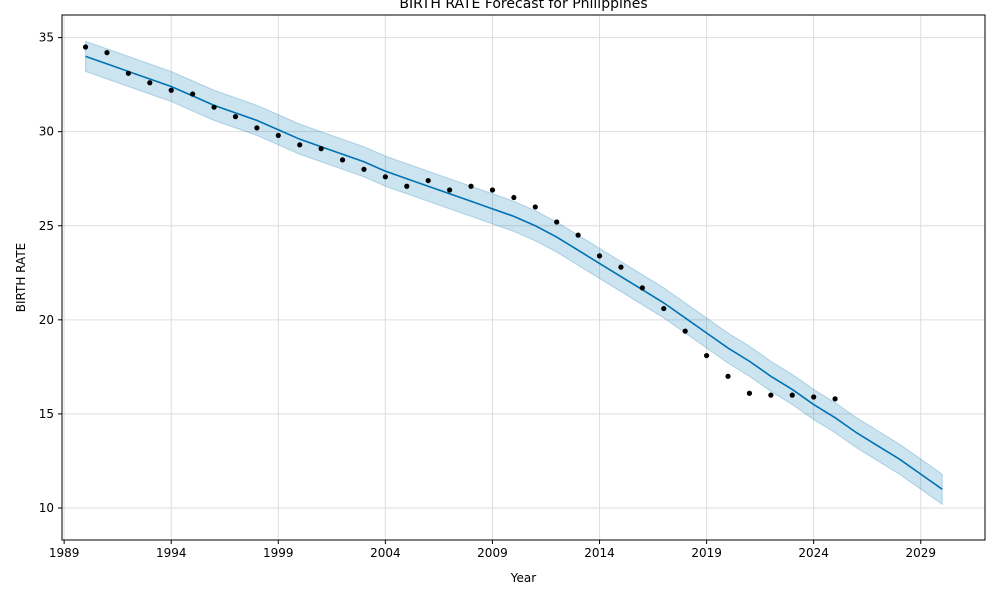 Image resolution: width=1000 pixels, height=600 pixels. Describe the element at coordinates (492, 553) in the screenshot. I see `x-tick-label: 2009` at that location.